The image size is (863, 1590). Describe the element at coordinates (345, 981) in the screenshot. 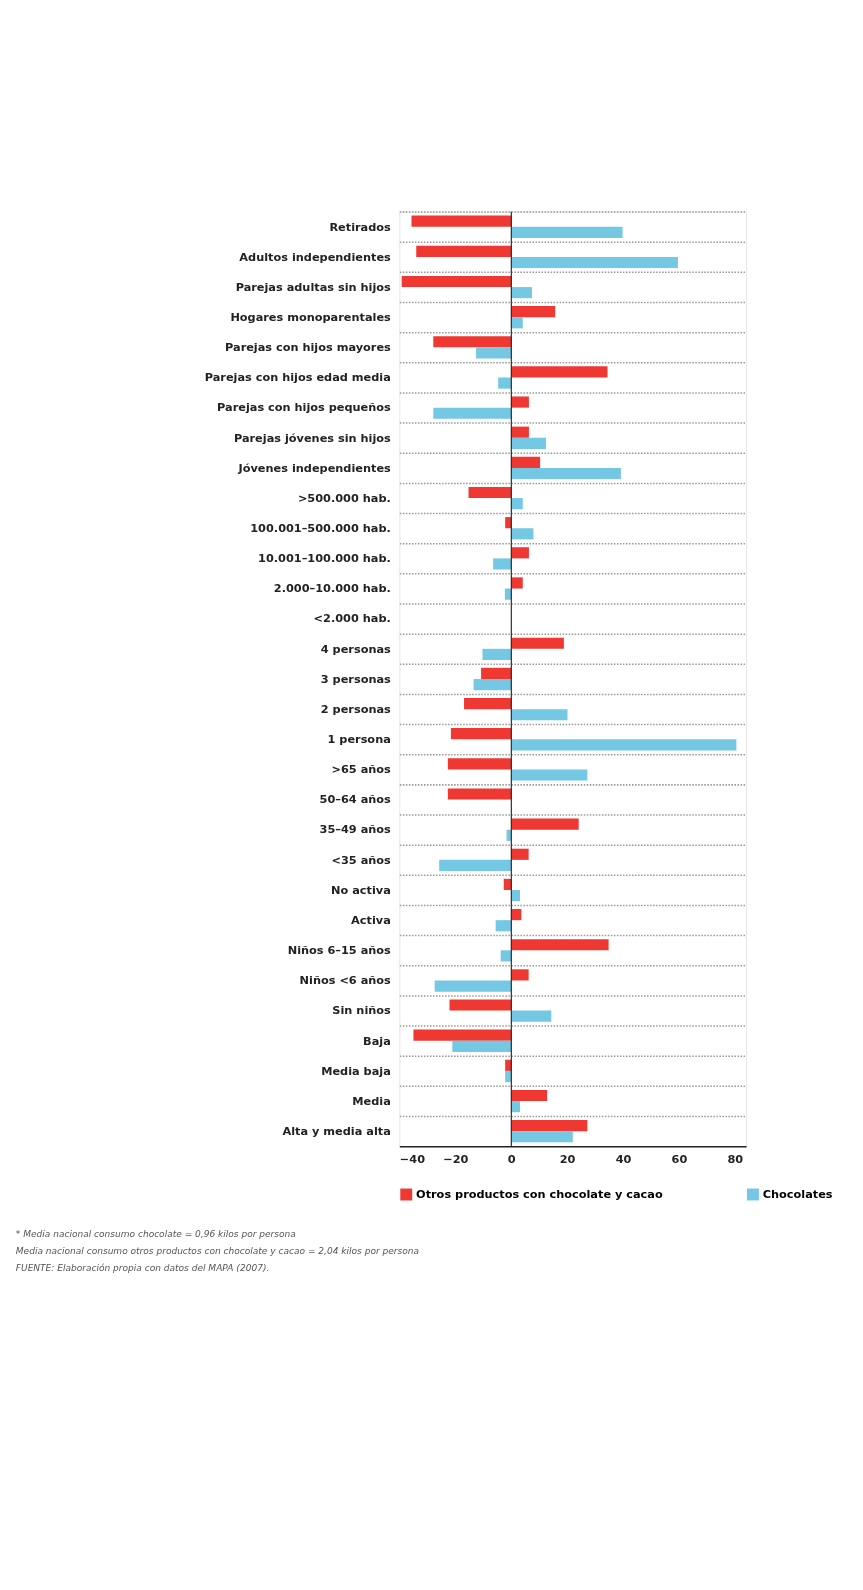

I see `y-tick-label: Niños <6 años` at that location.